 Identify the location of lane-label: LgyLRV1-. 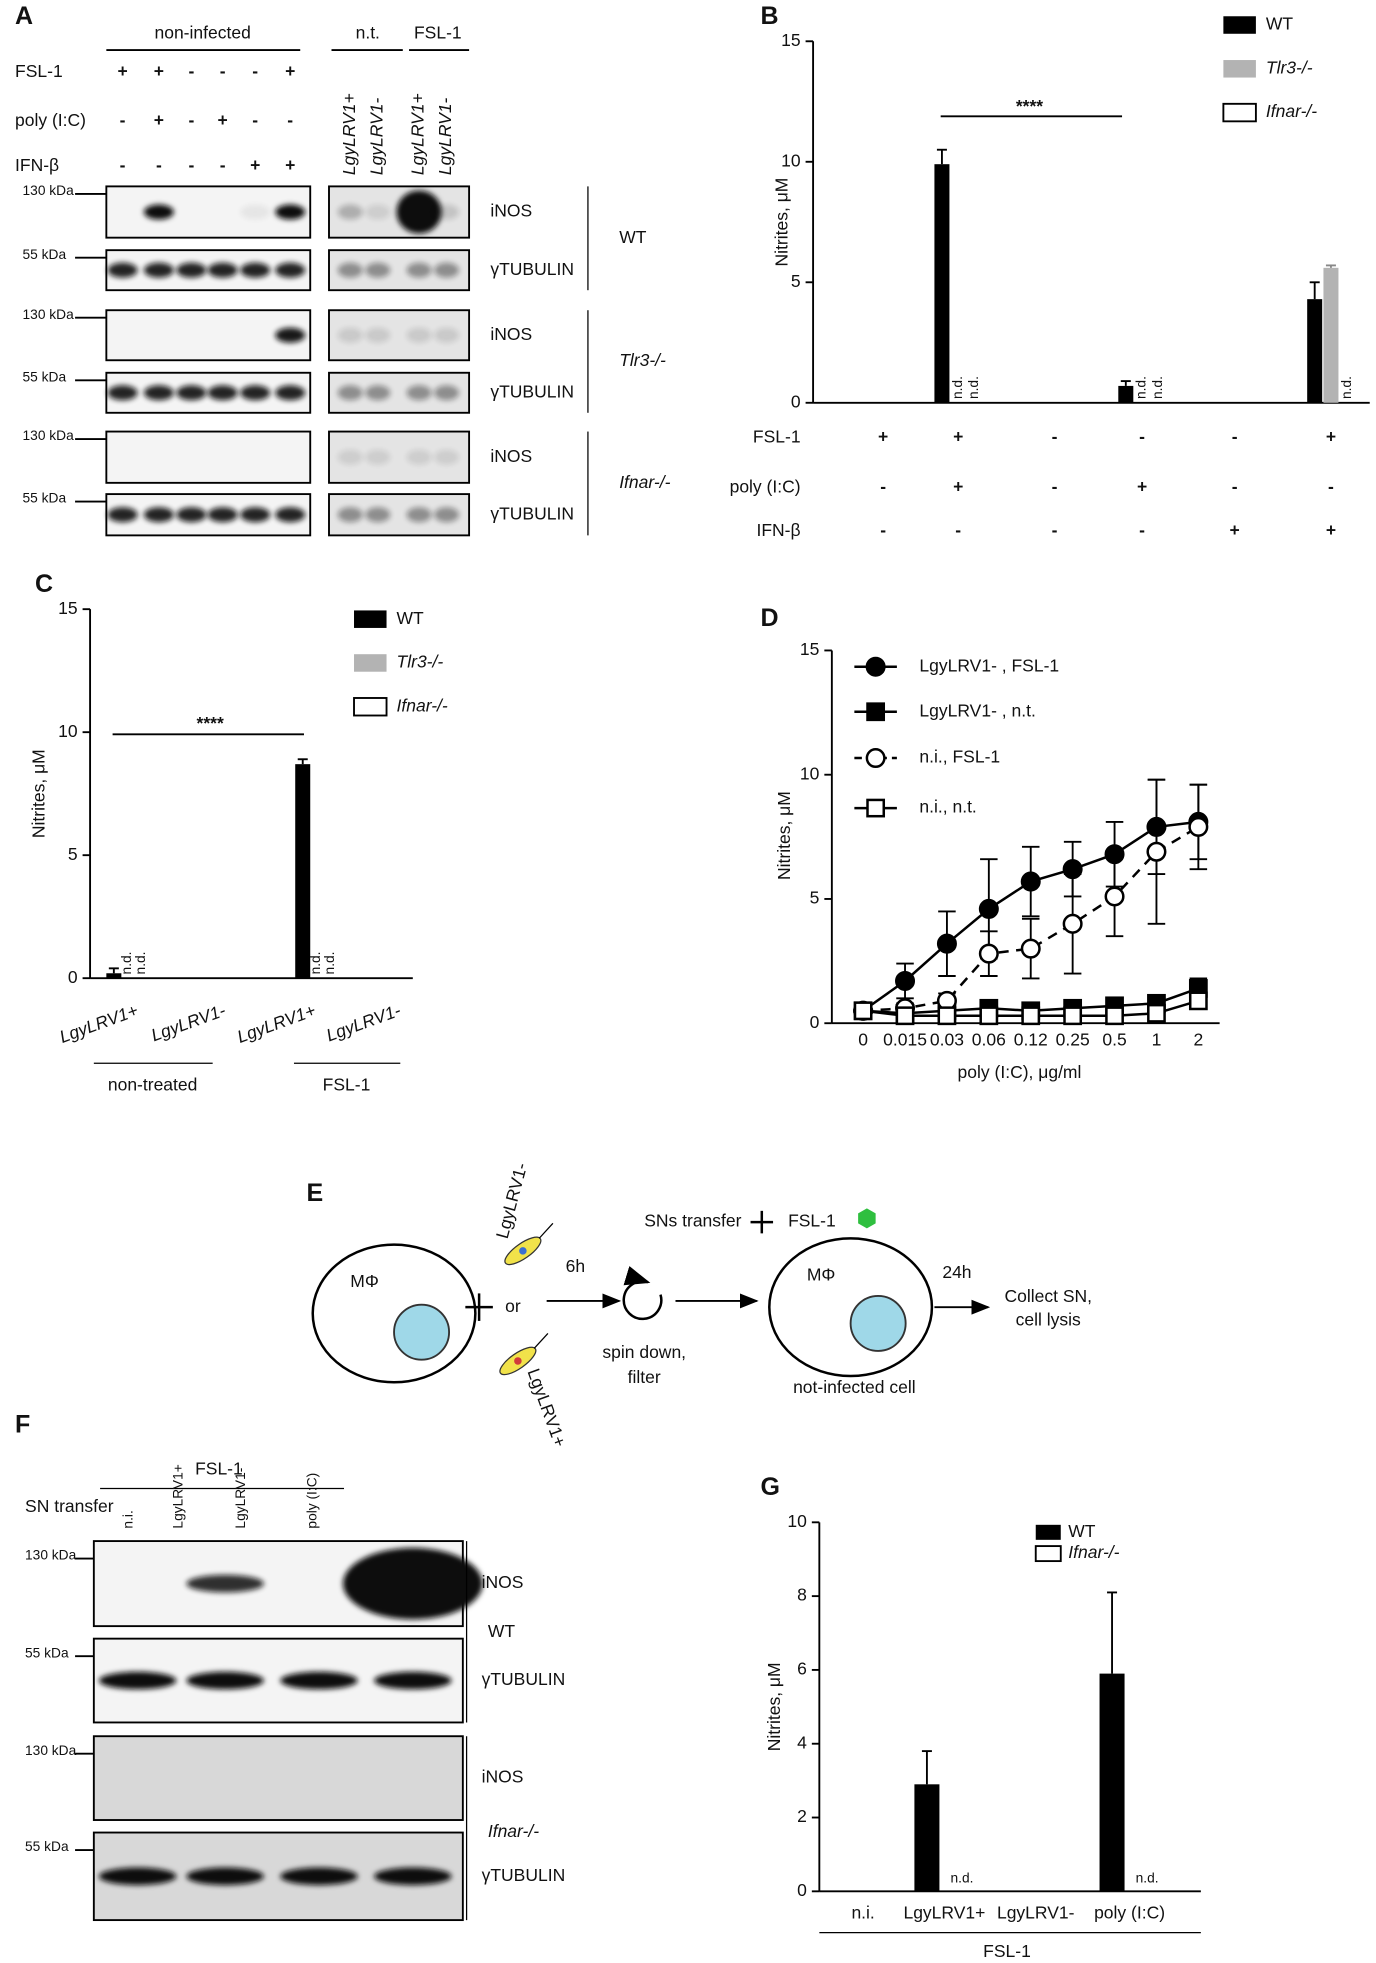
(240, 1498).